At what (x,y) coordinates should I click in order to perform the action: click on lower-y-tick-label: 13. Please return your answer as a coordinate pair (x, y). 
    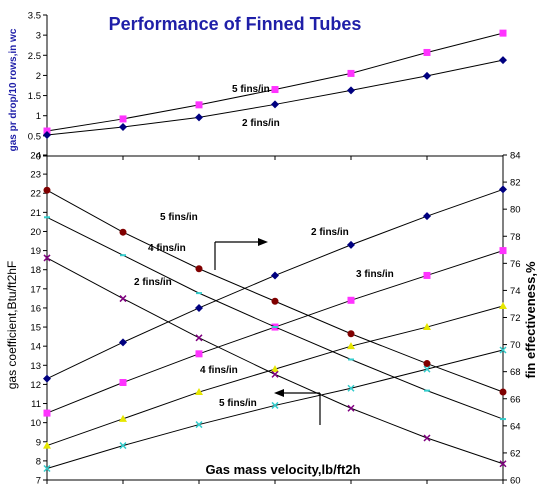
    Looking at the image, I should click on (35, 366).